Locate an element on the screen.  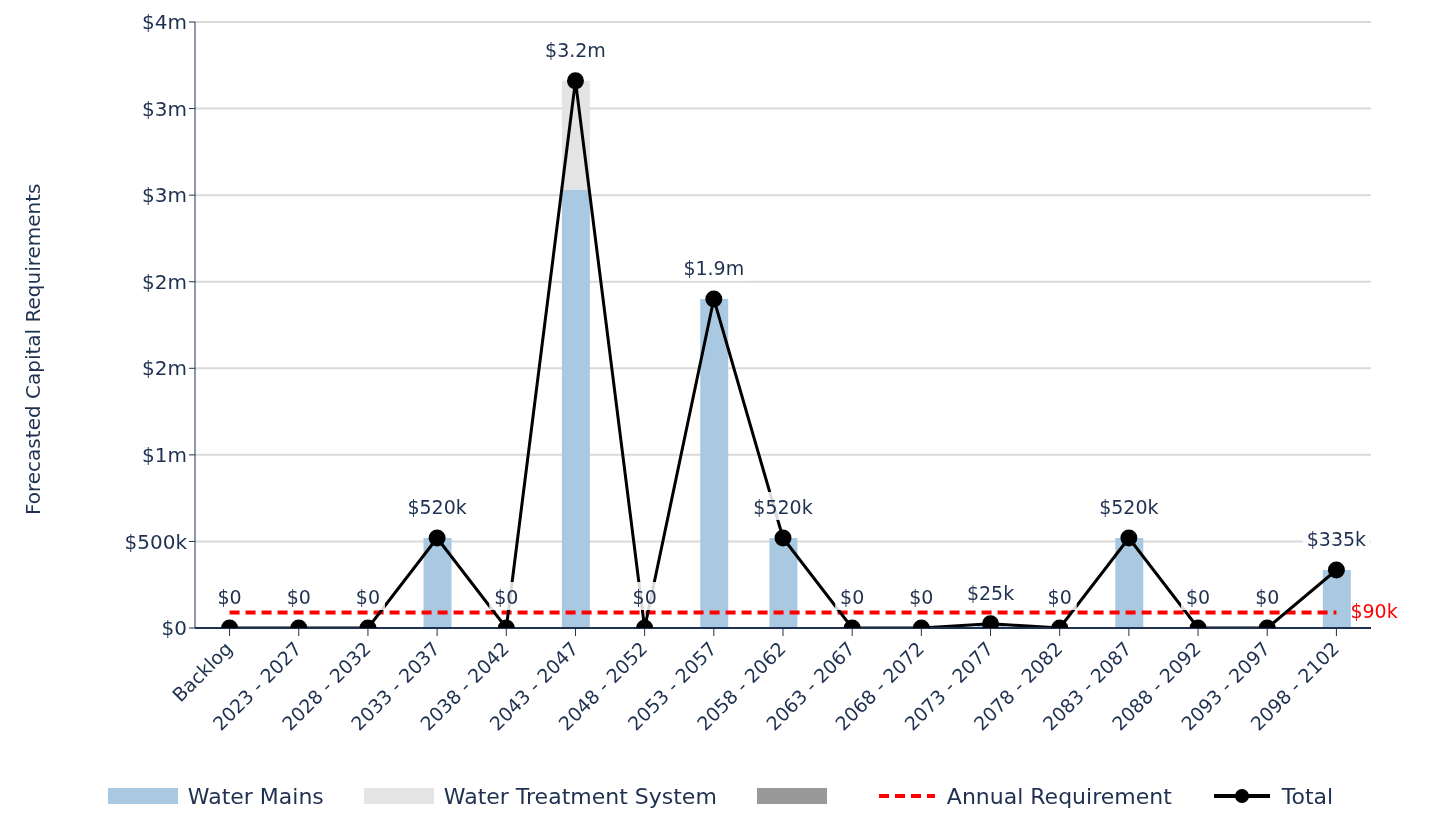
y-tick-label: $500k is located at coordinates (156, 541).